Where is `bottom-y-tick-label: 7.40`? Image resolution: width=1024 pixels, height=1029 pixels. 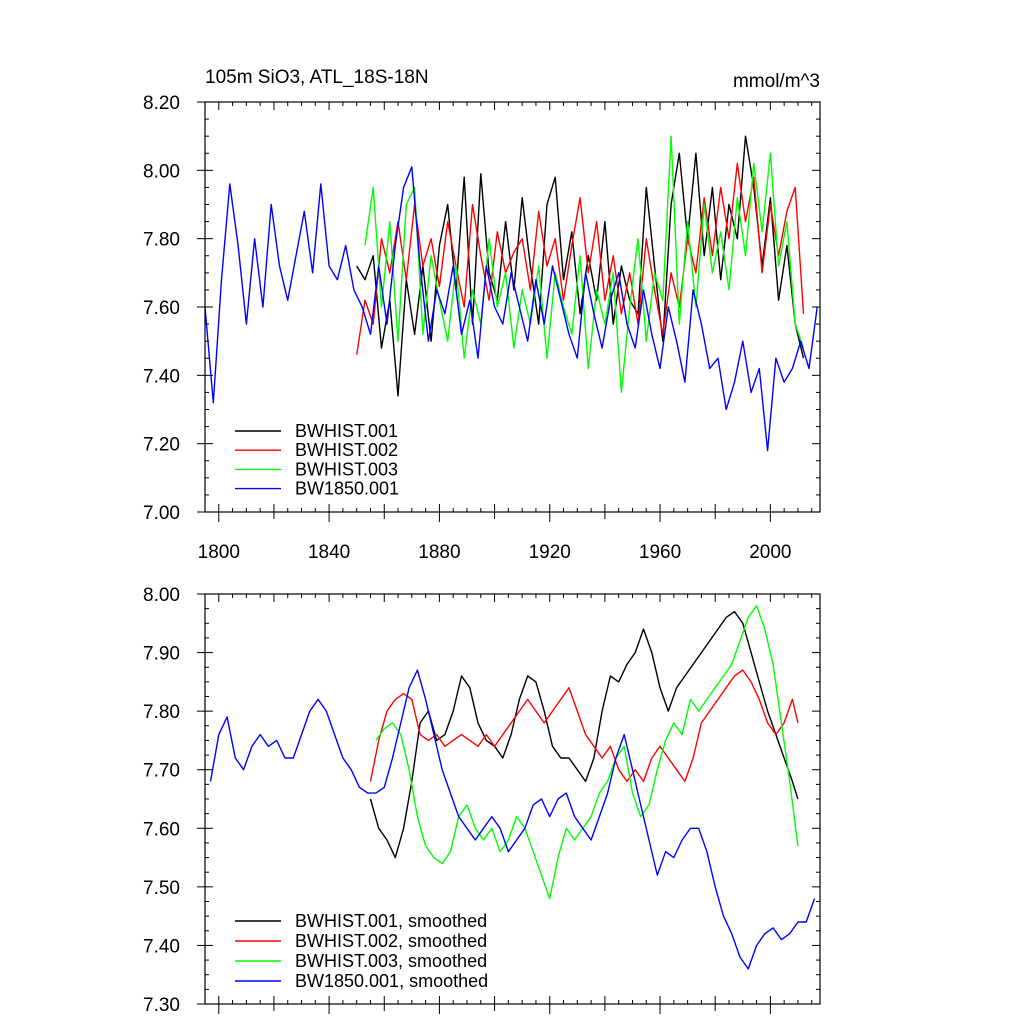 bottom-y-tick-label: 7.40 is located at coordinates (161, 946).